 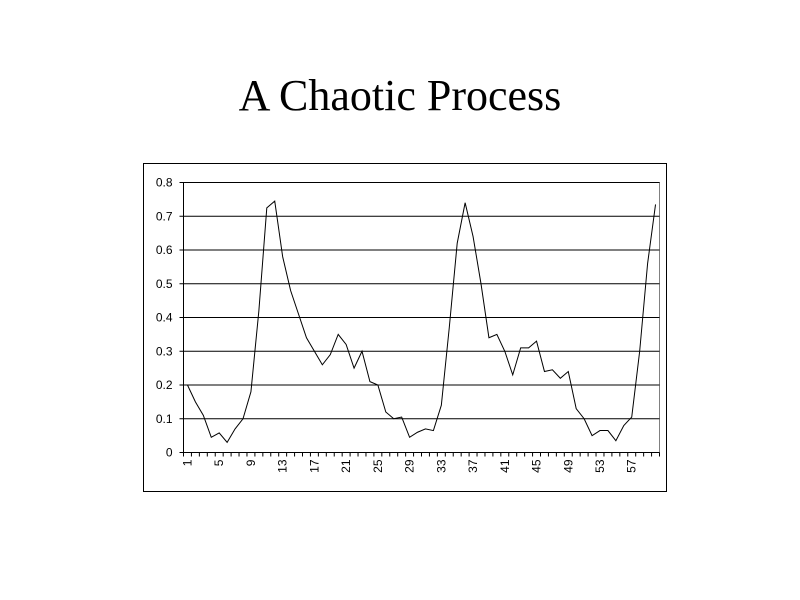 I want to click on x-tick-label: 1, so click(x=187, y=462).